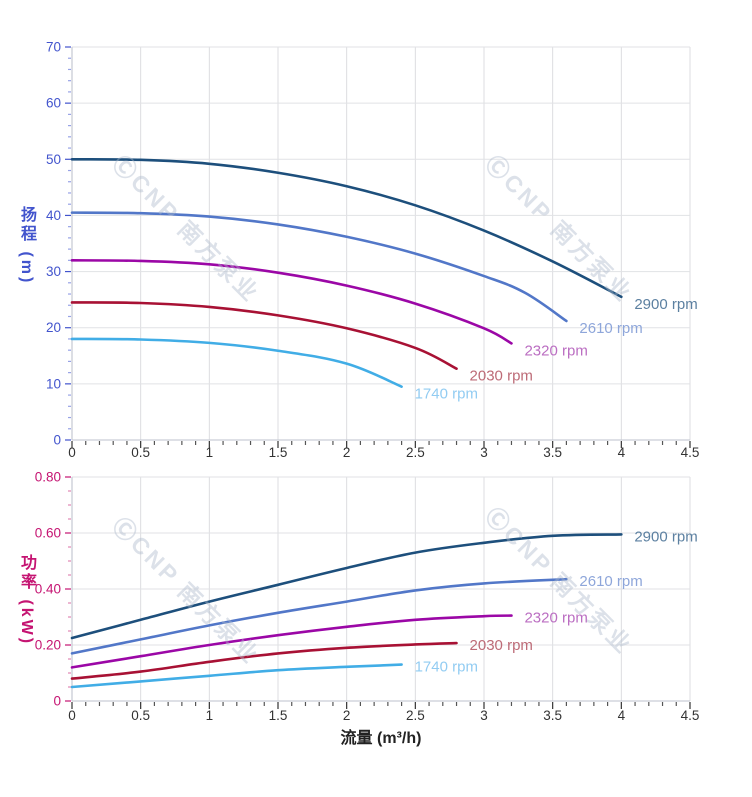  I want to click on y-axis-ticks: 0 10 20 30 40 50 60 70, so click(58, 244).